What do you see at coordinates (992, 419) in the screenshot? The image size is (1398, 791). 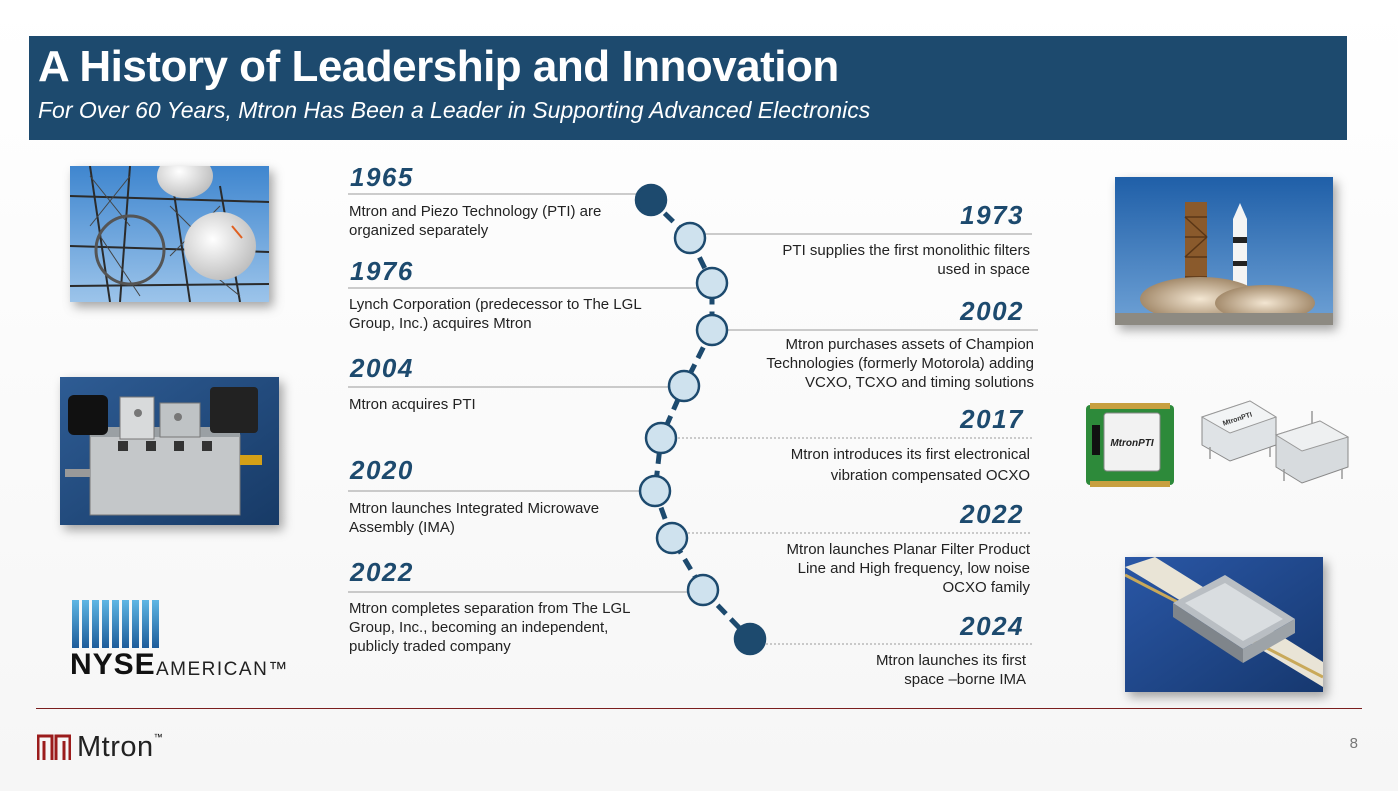 I see `timeline-year: 2017` at bounding box center [992, 419].